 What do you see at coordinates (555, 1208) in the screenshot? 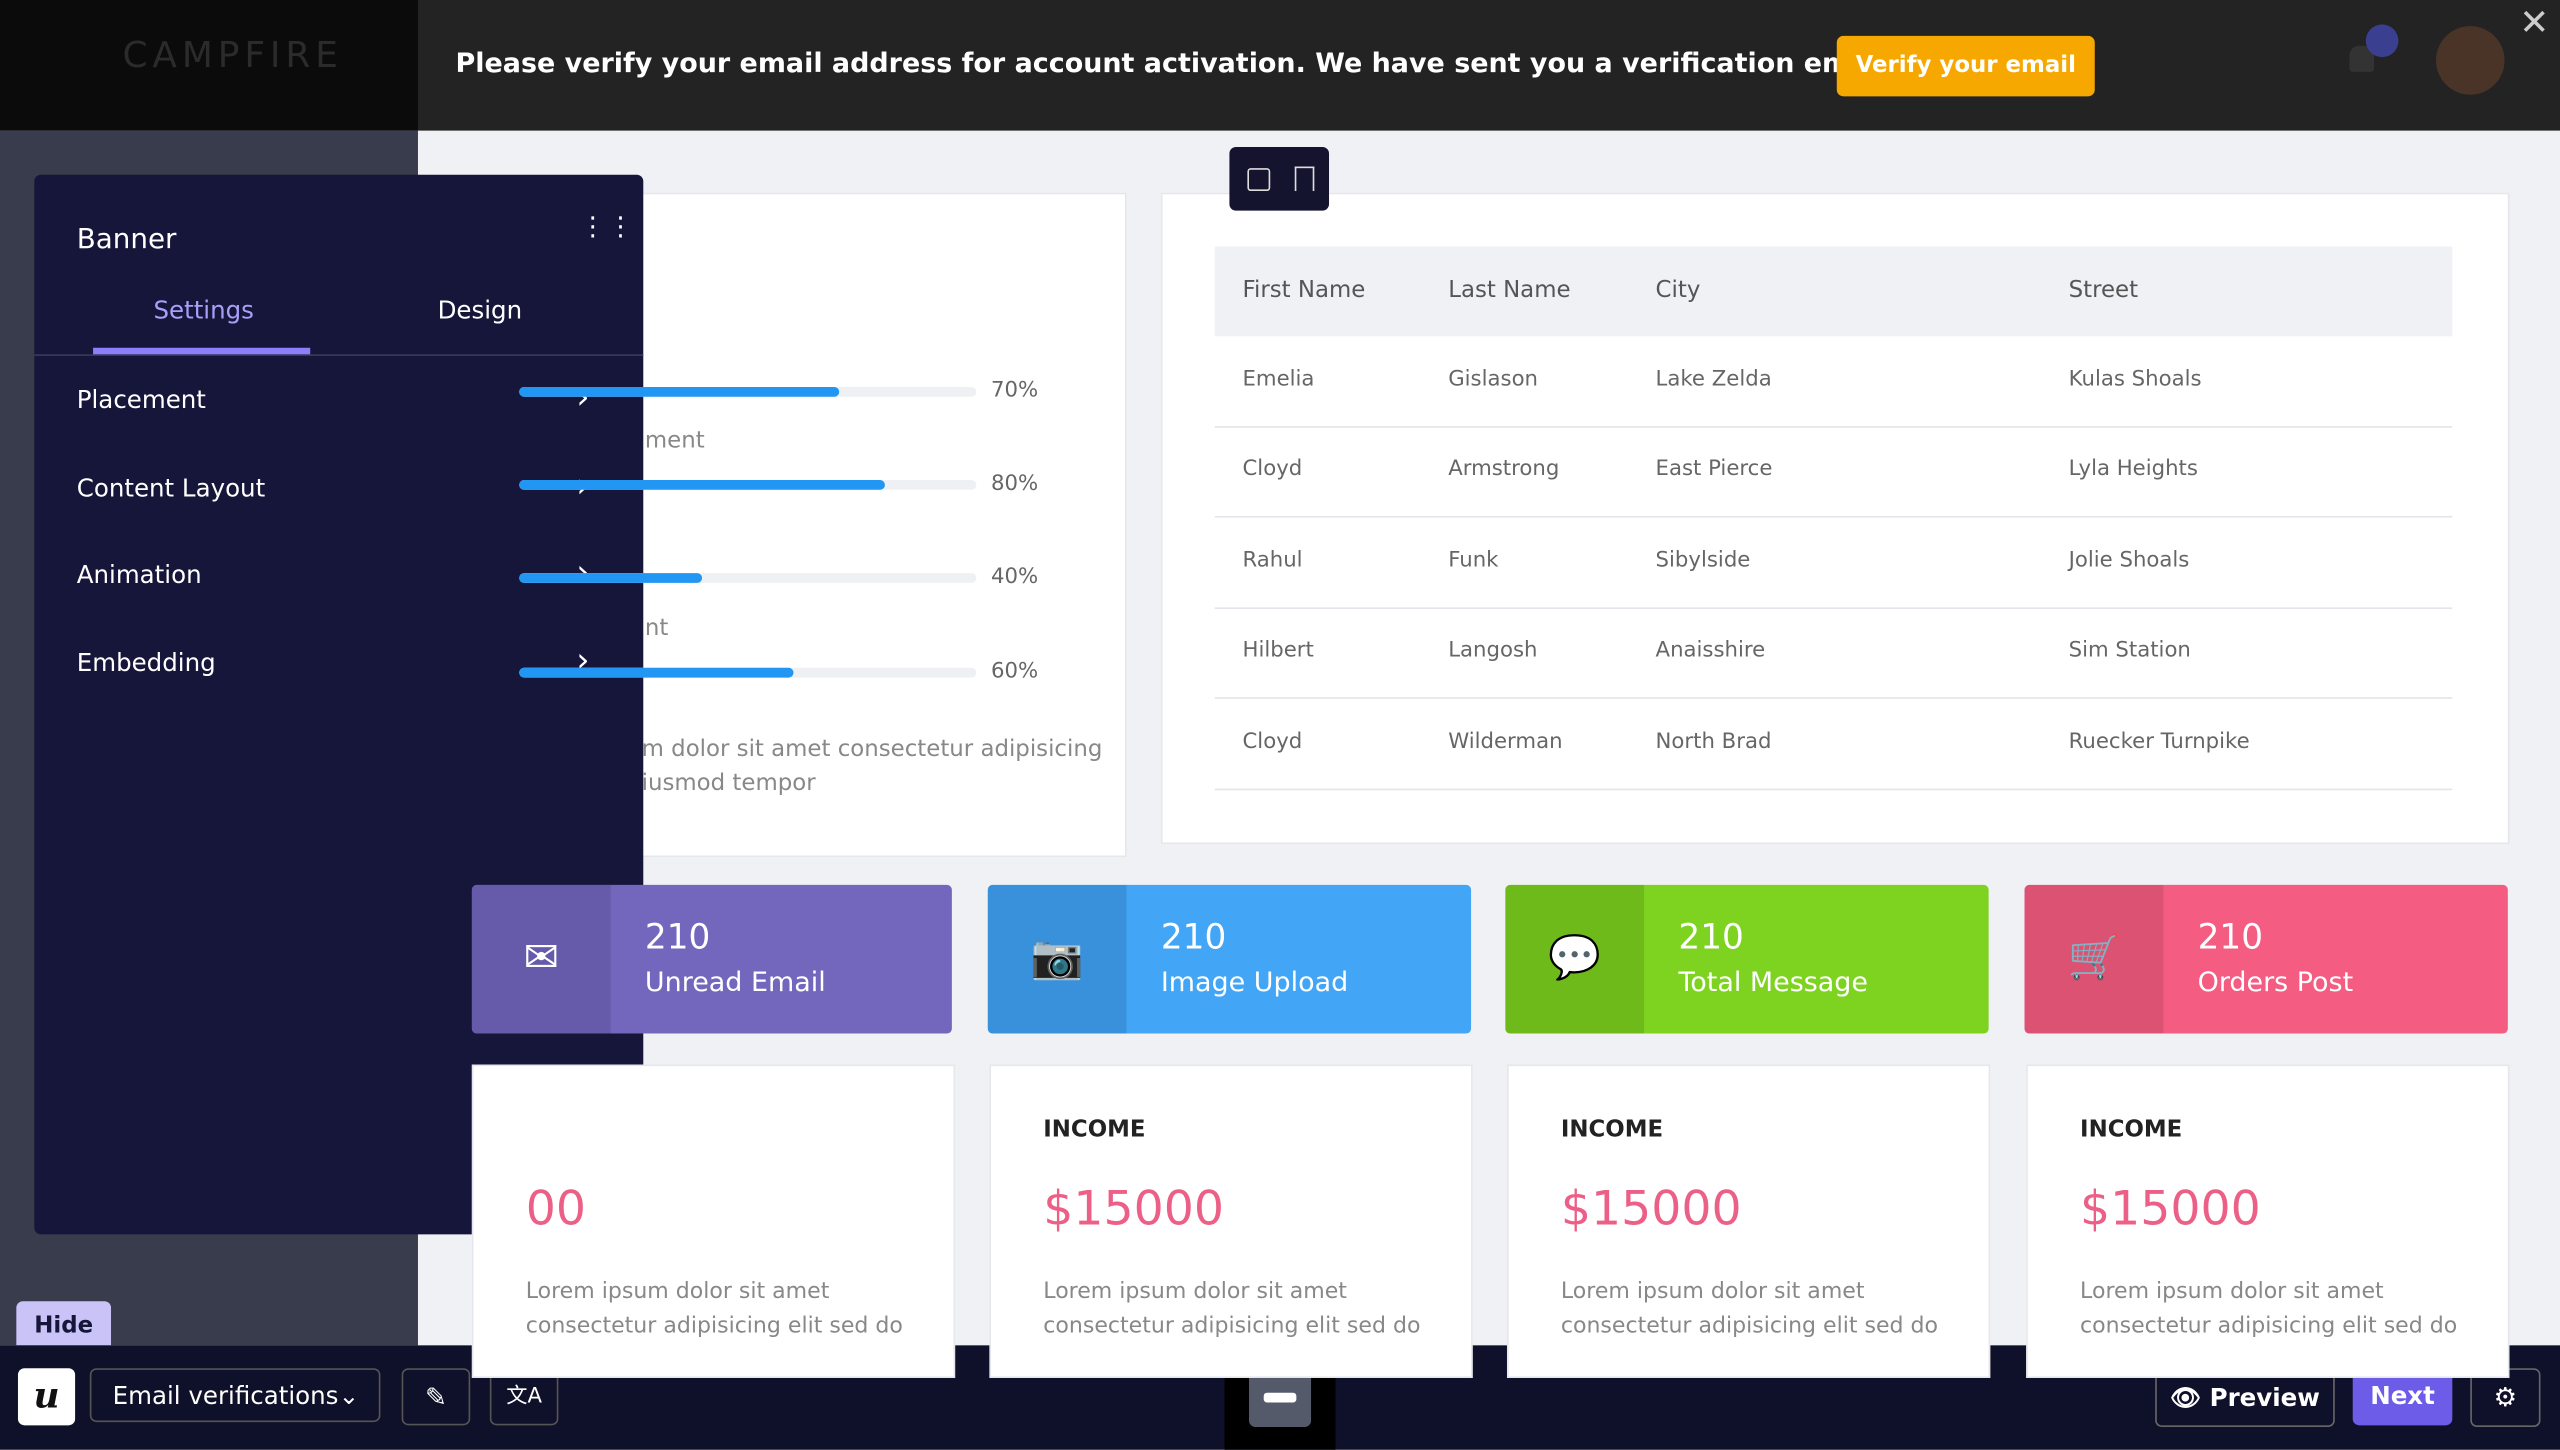
I see `income-amount: 00` at bounding box center [555, 1208].